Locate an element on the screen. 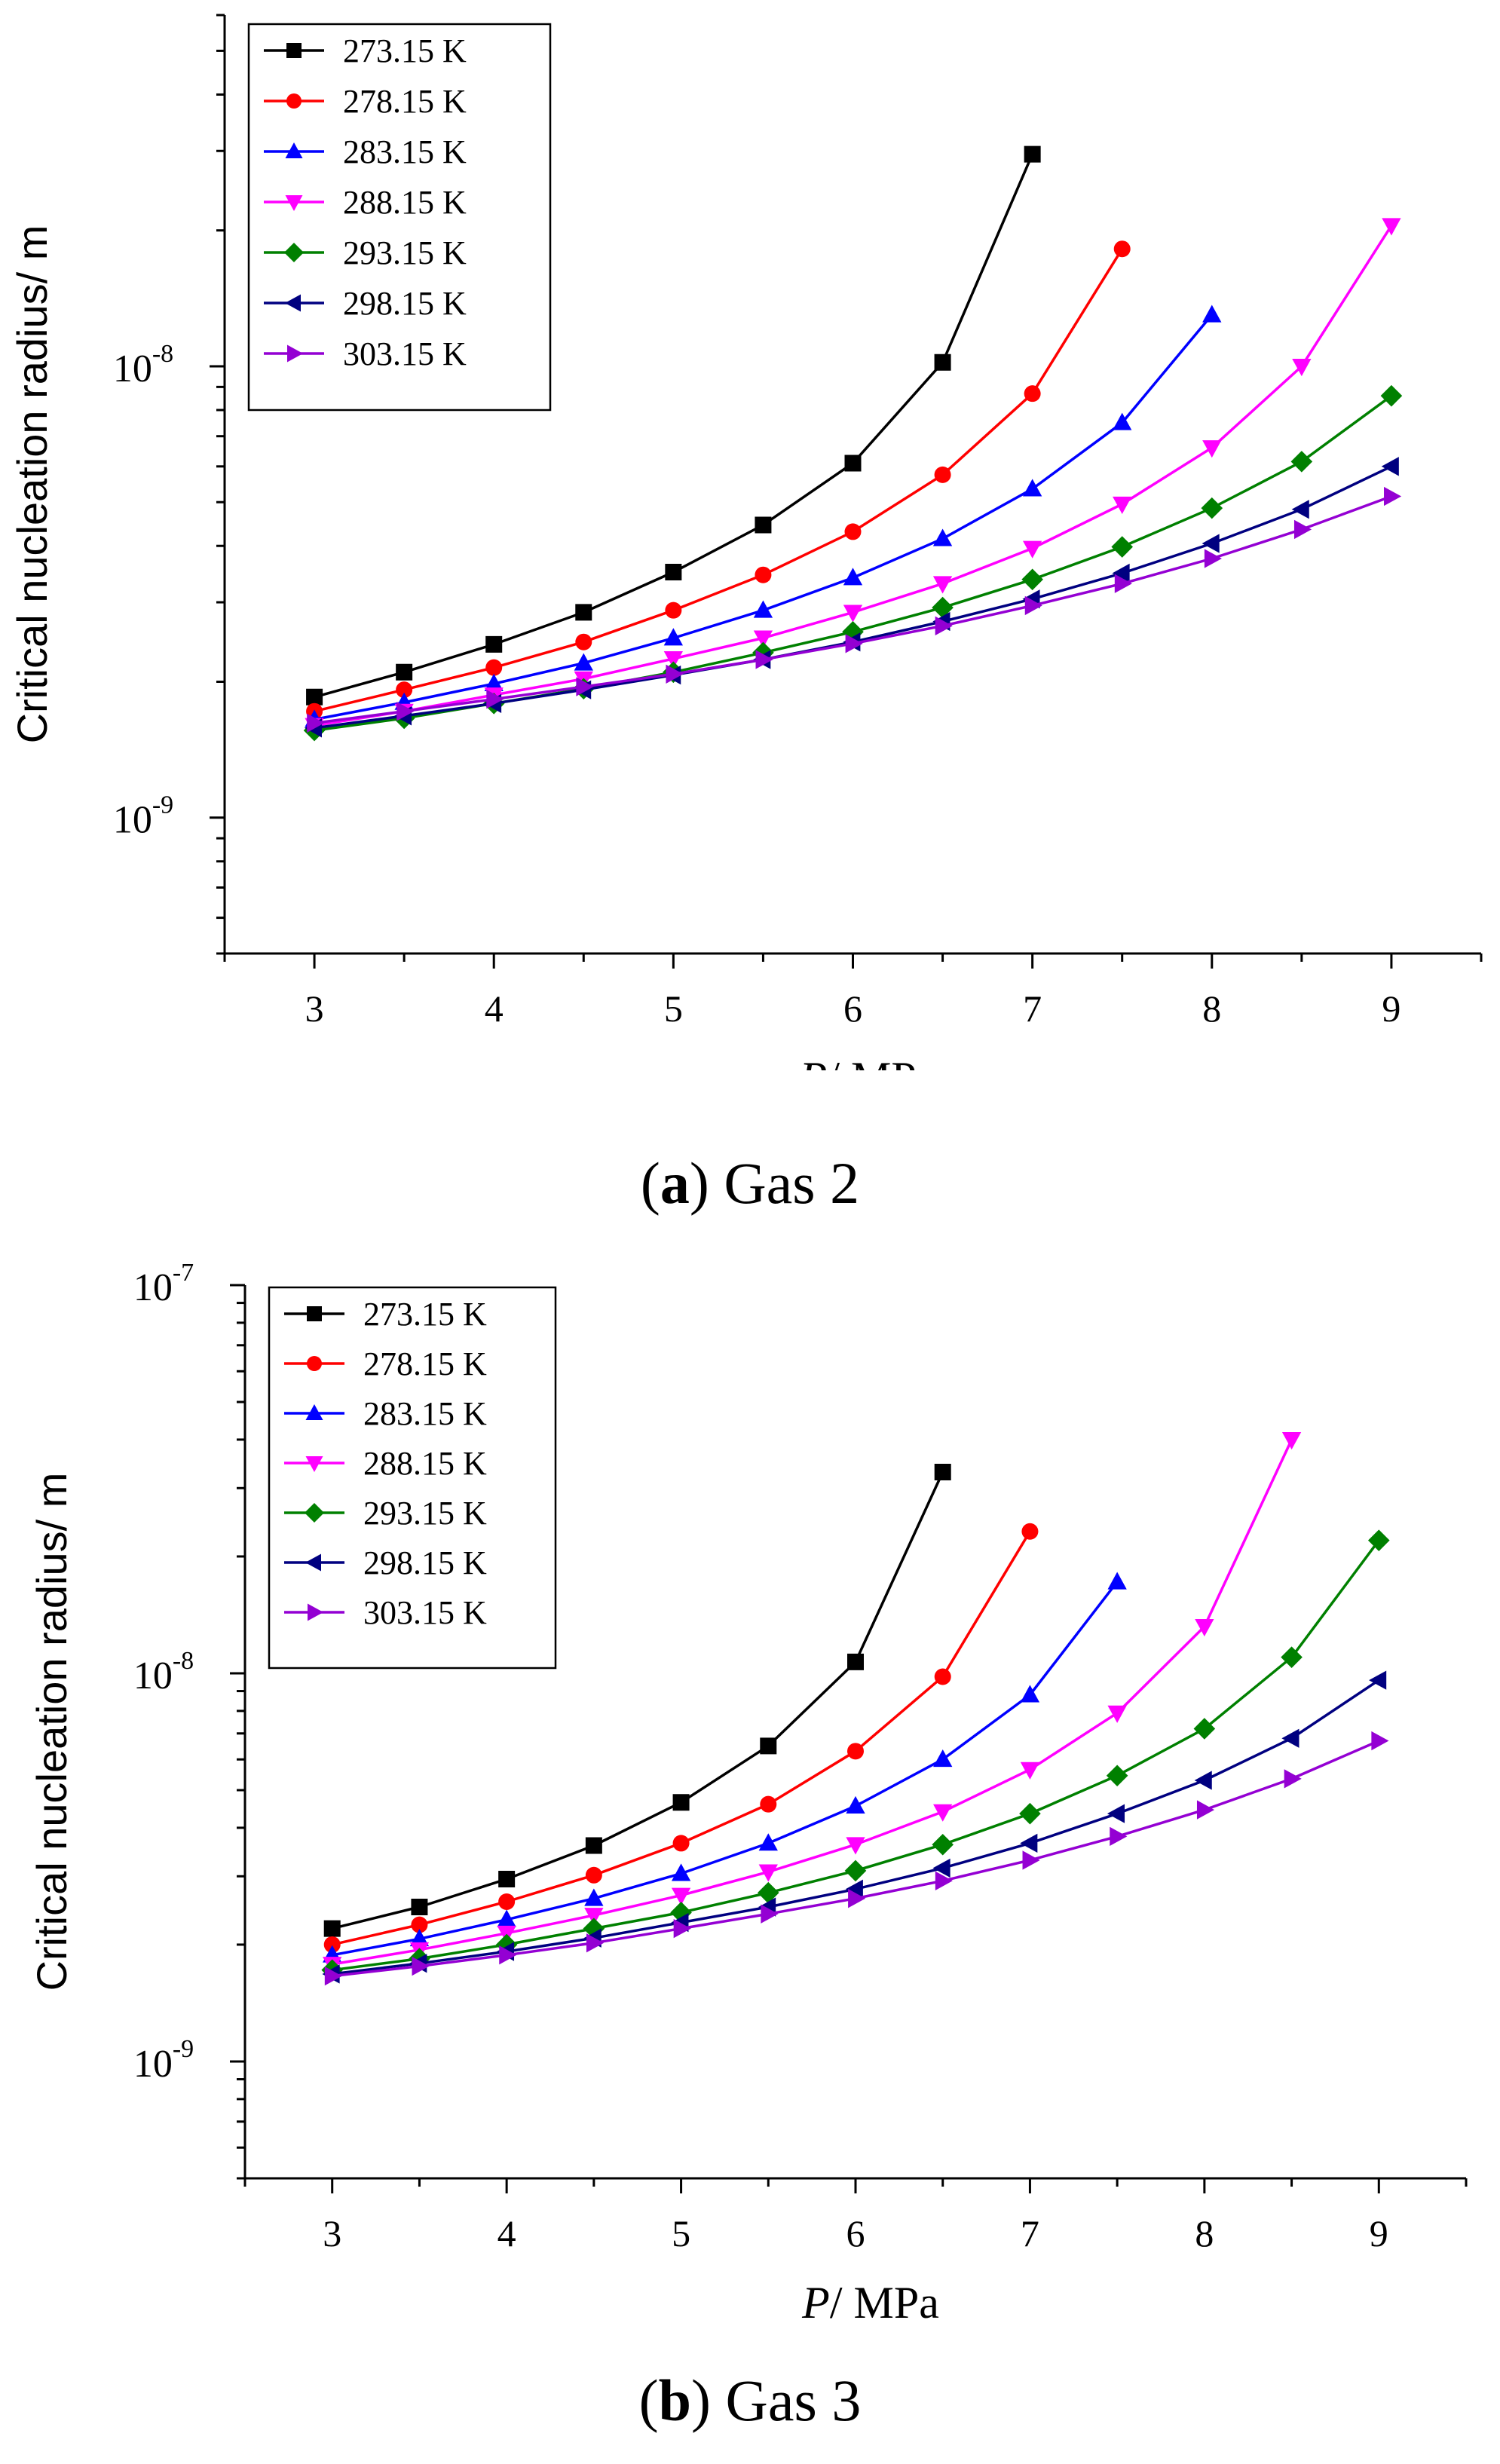 This screenshot has height=2464, width=1500. legend-label: 278.15 K is located at coordinates (425, 1363).